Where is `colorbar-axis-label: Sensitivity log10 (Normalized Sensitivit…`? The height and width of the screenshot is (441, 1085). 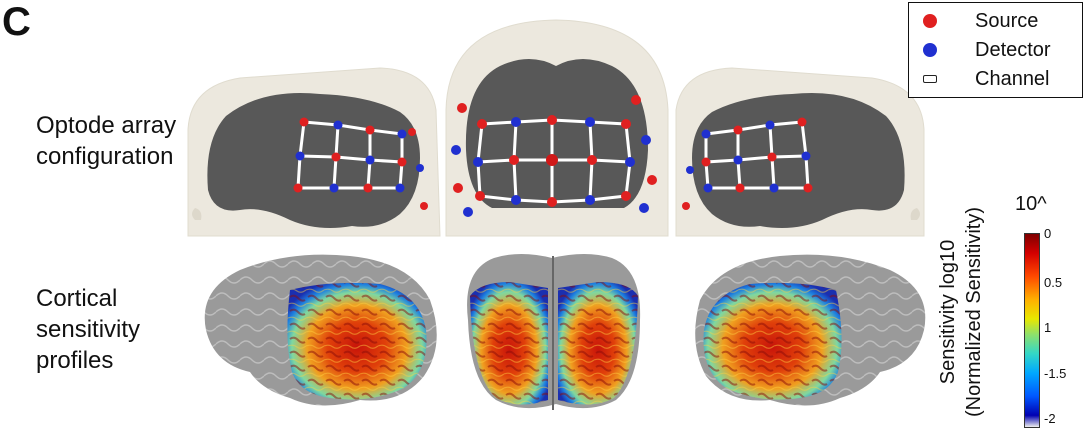 colorbar-axis-label: Sensitivity log10 (Normalized Sensitivit… is located at coordinates (961, 312).